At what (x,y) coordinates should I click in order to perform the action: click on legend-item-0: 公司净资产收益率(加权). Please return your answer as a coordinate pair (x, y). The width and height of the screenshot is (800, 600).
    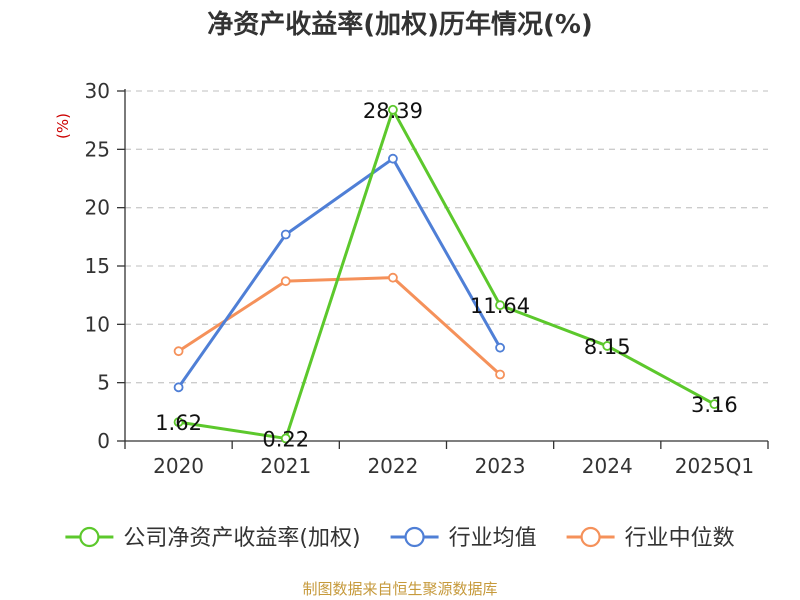
    Looking at the image, I should click on (213, 538).